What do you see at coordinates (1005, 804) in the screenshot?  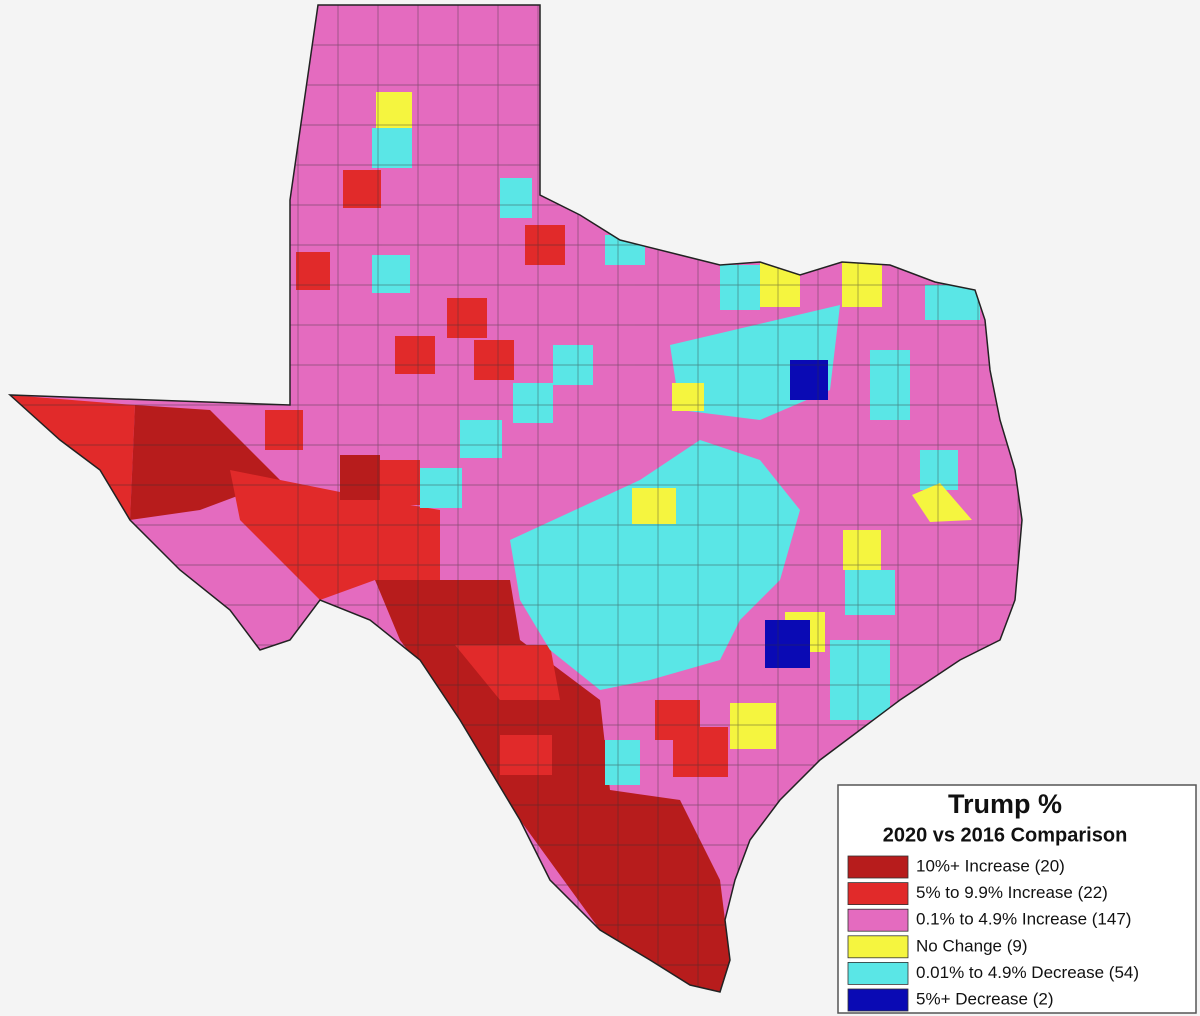 I see `legend-title: Trump %` at bounding box center [1005, 804].